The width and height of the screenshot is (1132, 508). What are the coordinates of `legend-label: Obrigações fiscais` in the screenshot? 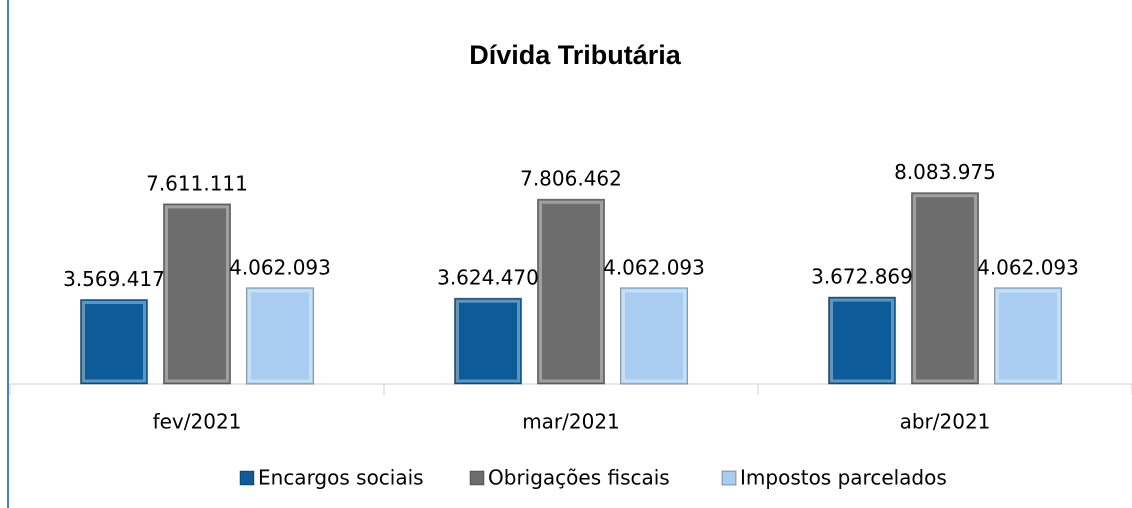 It's located at (579, 478).